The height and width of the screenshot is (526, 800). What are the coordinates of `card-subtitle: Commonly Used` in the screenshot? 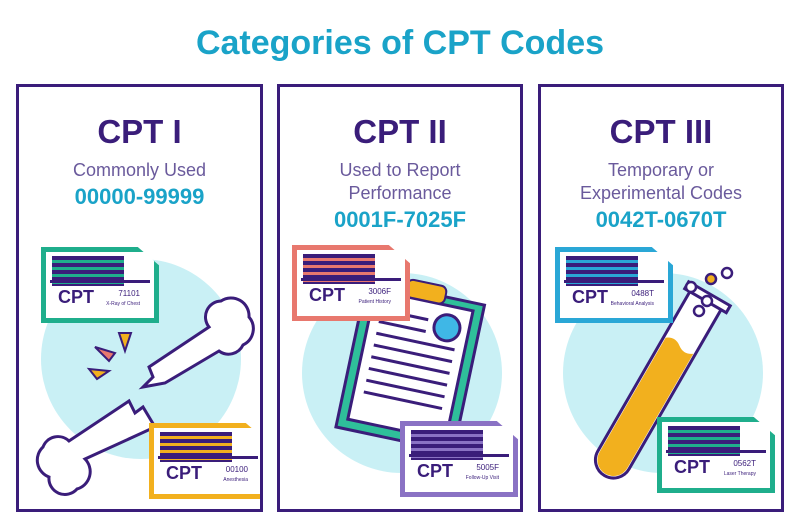 It's located at (139, 170).